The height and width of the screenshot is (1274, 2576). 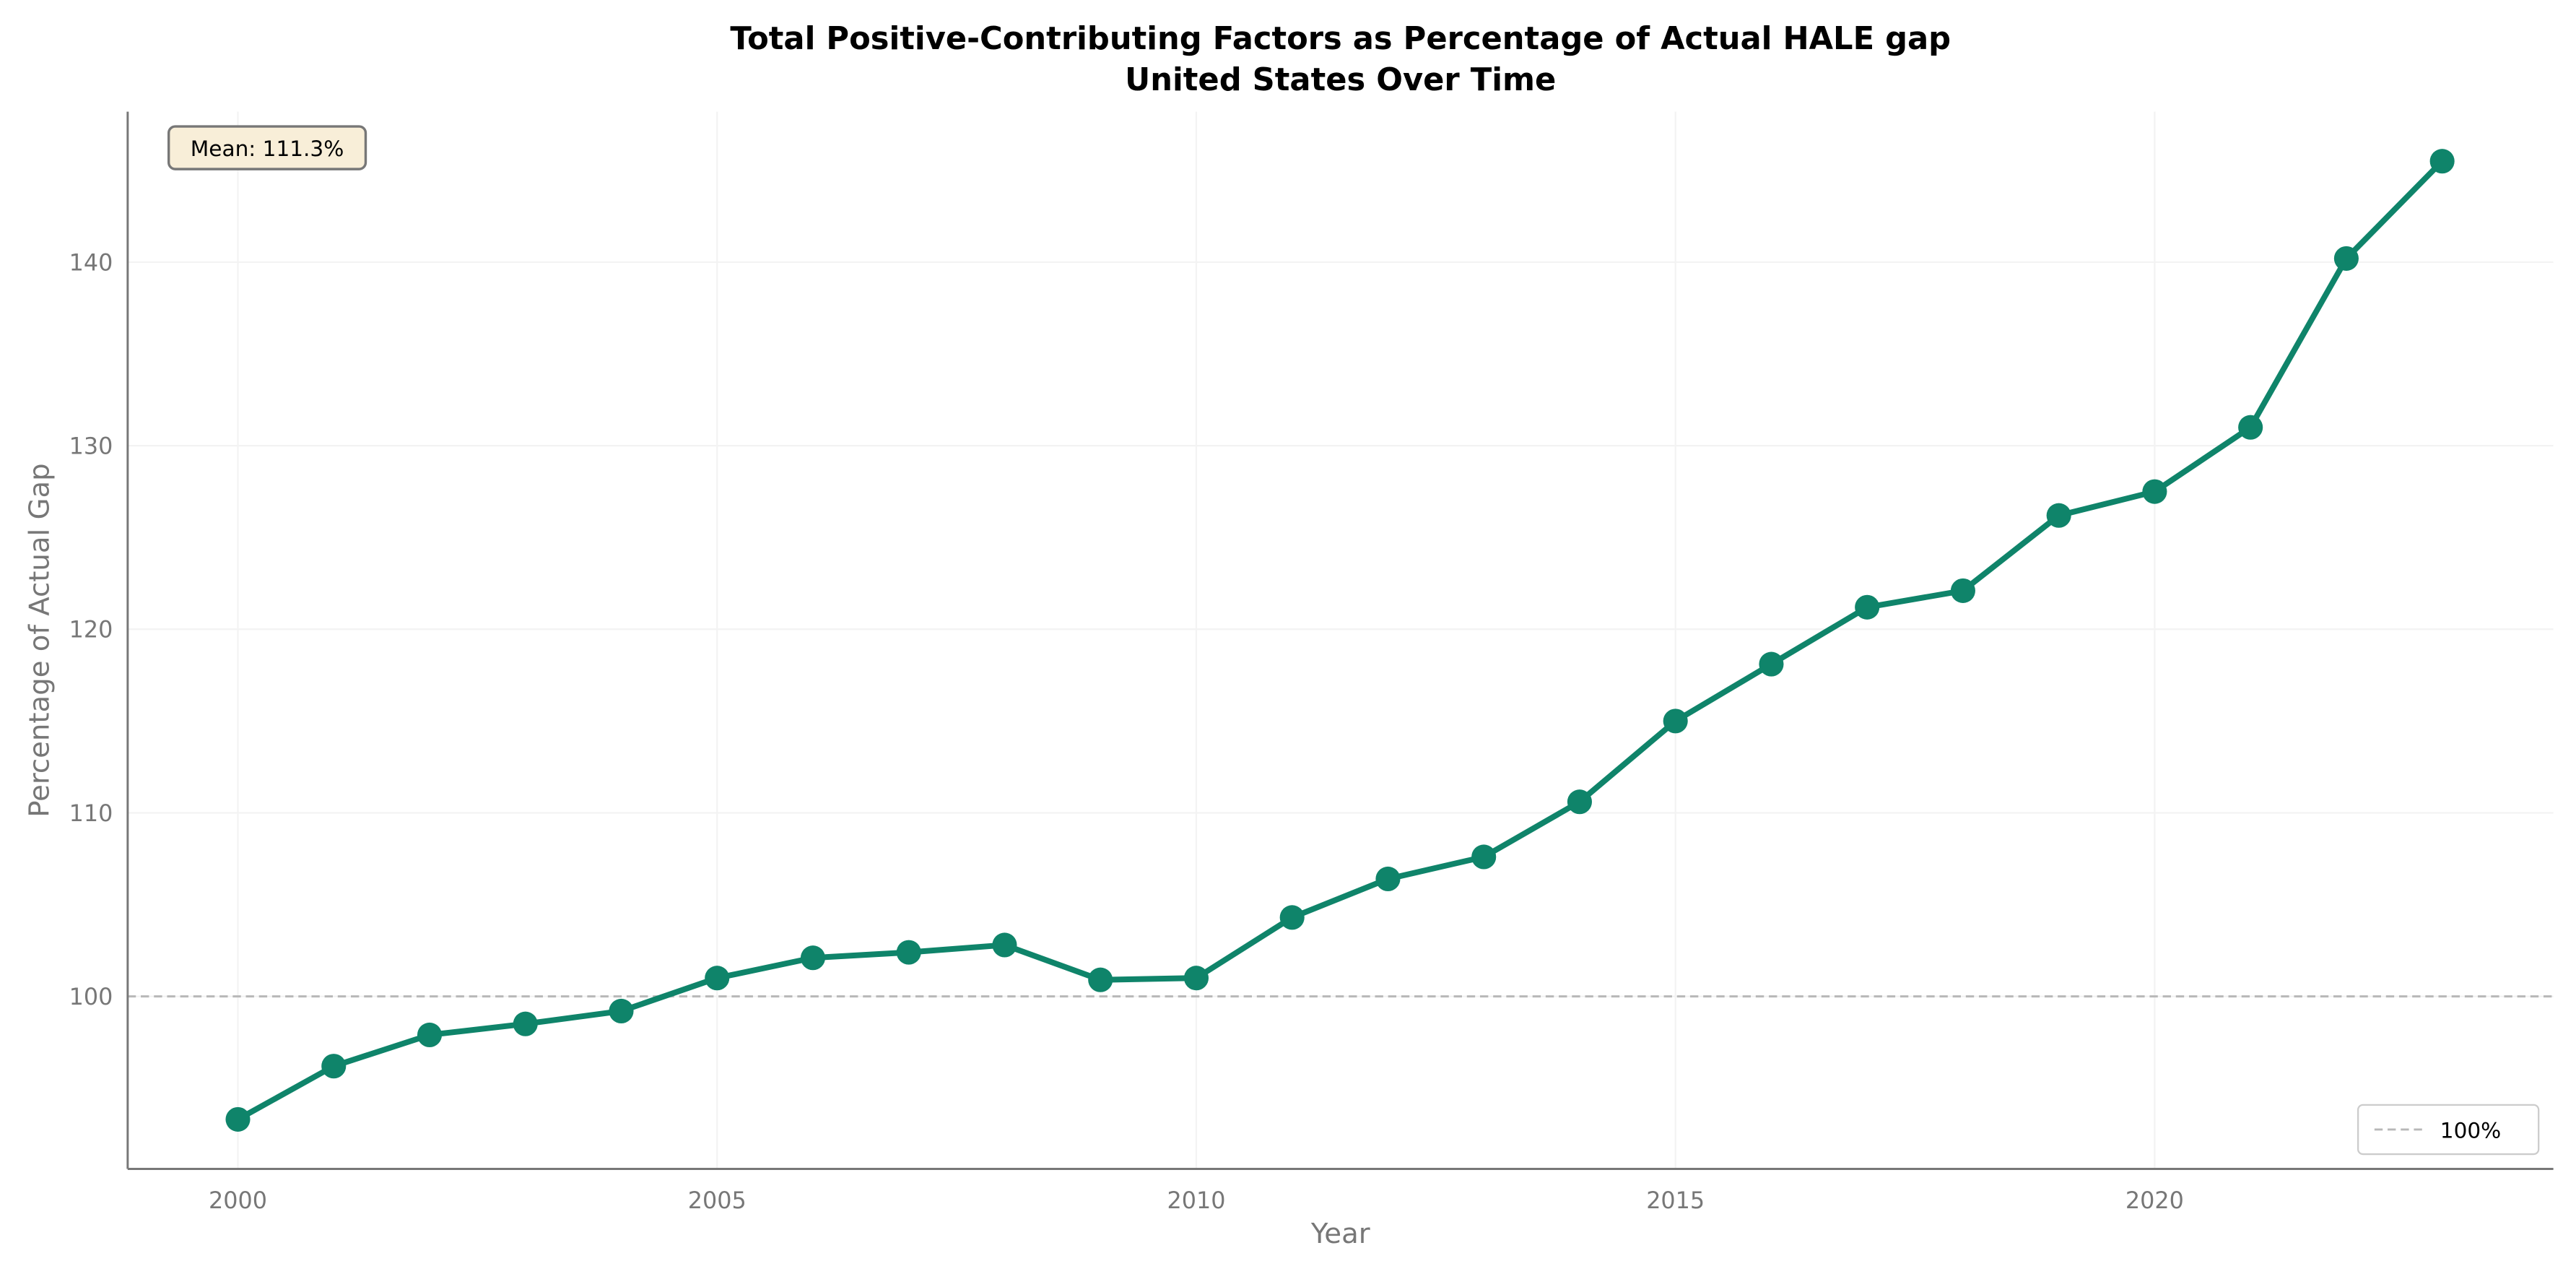 I want to click on x-tick-label: 2000, so click(x=238, y=1200).